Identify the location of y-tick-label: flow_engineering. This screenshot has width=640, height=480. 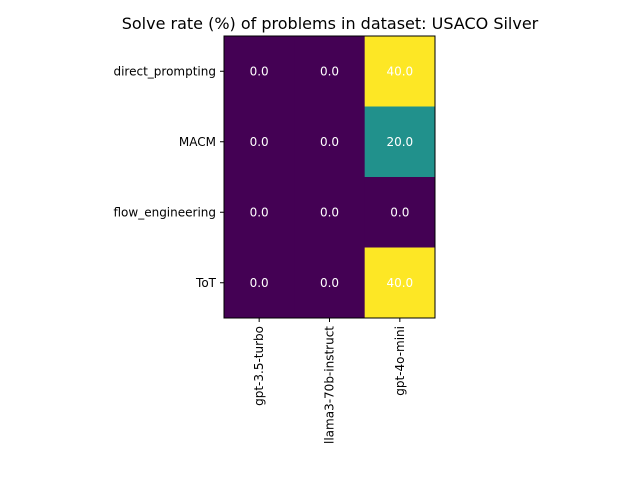
(164, 212).